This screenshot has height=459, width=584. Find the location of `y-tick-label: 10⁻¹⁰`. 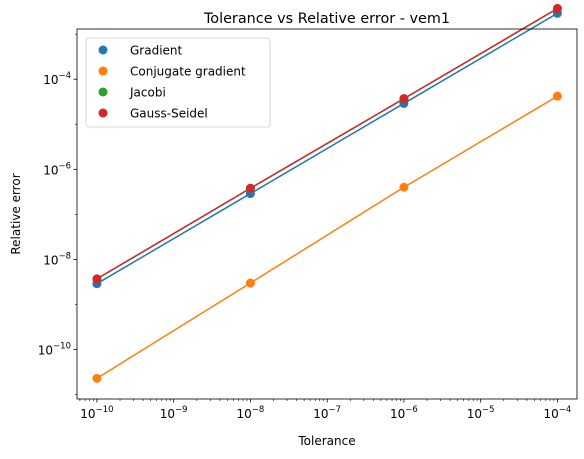

y-tick-label: 10⁻¹⁰ is located at coordinates (54, 350).